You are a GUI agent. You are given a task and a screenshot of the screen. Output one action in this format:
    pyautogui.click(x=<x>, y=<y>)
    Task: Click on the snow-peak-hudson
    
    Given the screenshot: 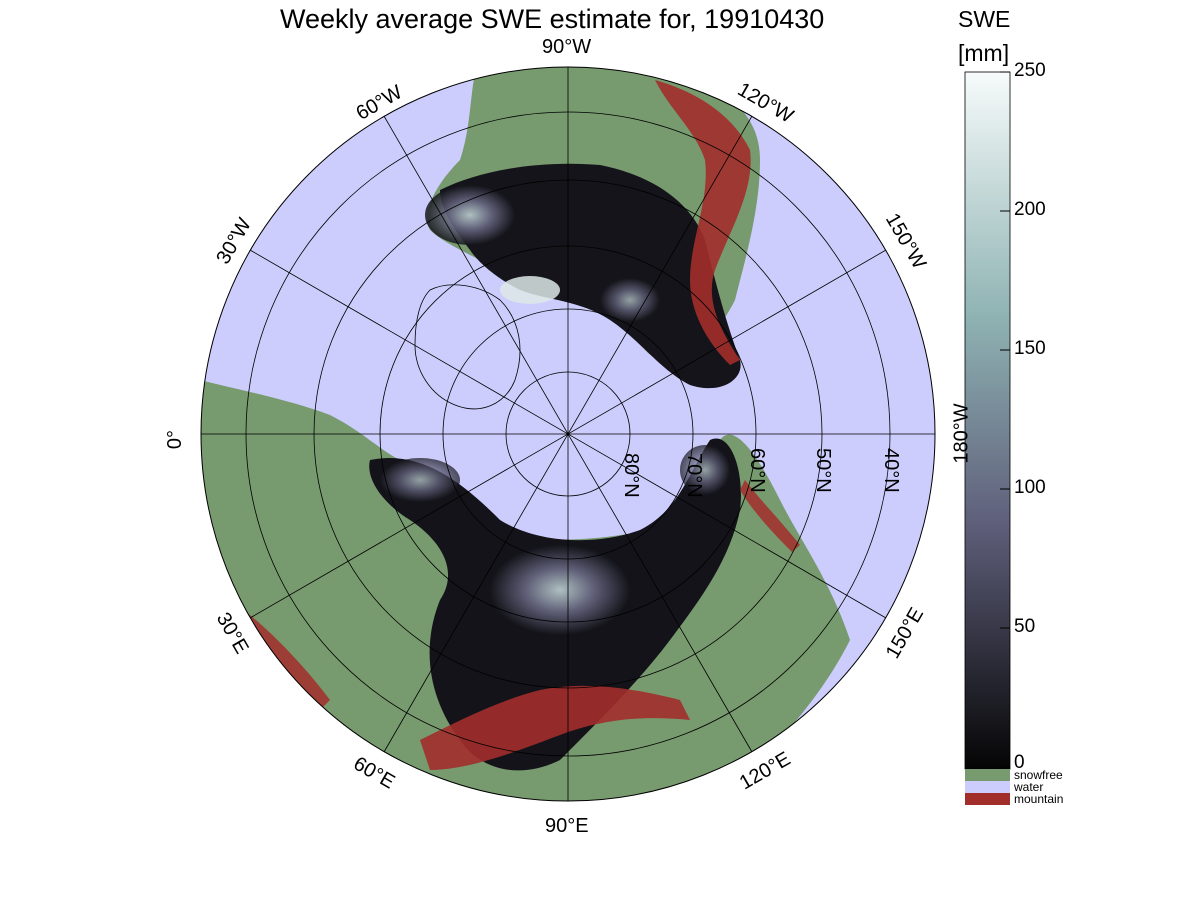 What is the action you would take?
    pyautogui.click(x=530, y=290)
    